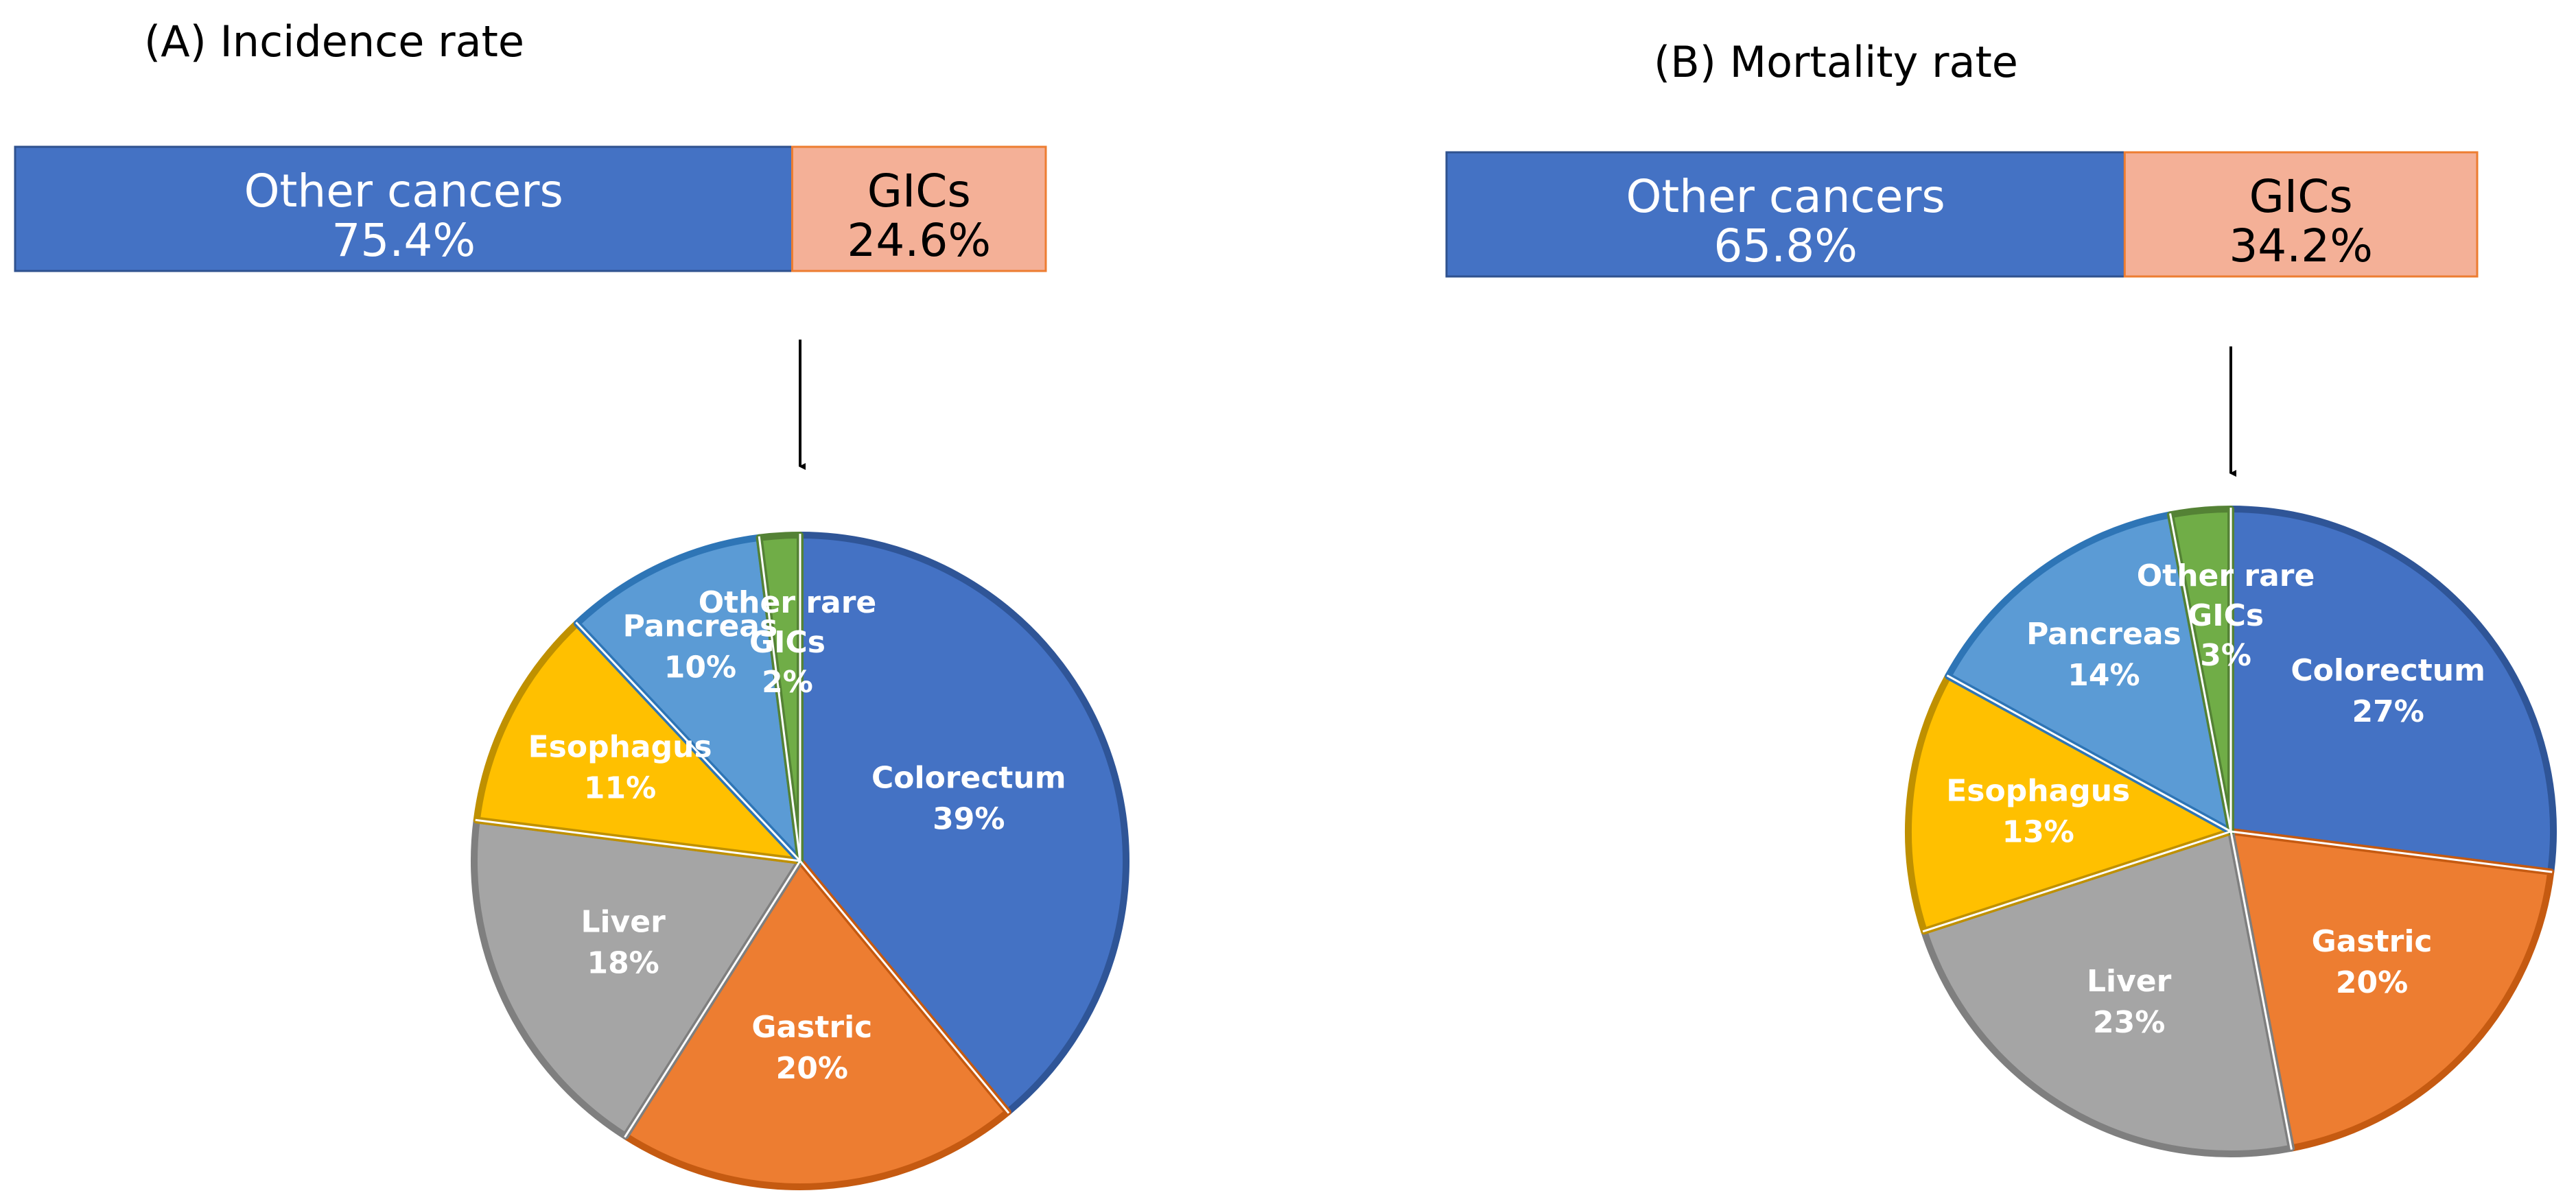 This screenshot has height=1193, width=2576. I want to click on slice-value-other-rare-gics: 3%, so click(2225, 655).